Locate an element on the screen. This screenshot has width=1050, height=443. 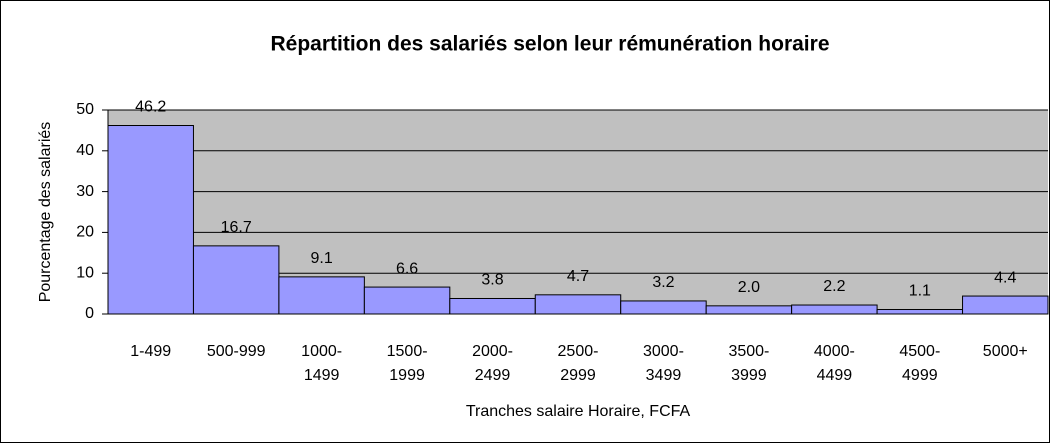
x-axis-title: Tranches salaire Horaire, FCFA is located at coordinates (578, 411).